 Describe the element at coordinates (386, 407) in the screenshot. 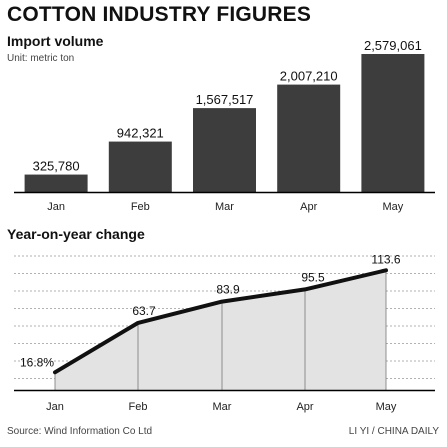

I see `x-tick-label-yoy-may: May` at that location.